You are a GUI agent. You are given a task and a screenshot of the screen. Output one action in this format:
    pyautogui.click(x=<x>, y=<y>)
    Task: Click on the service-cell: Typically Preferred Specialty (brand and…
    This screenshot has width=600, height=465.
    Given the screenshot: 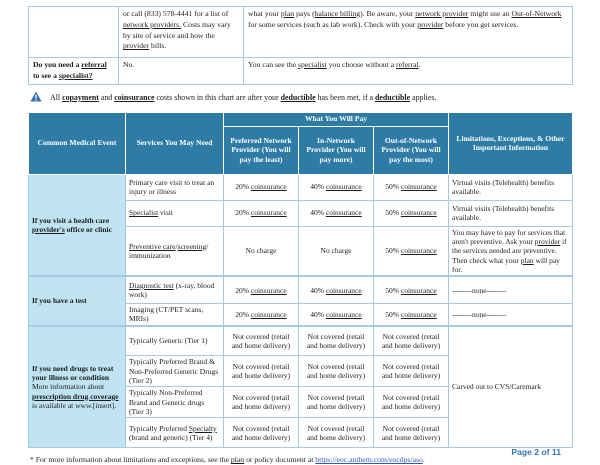 What is the action you would take?
    pyautogui.click(x=174, y=433)
    